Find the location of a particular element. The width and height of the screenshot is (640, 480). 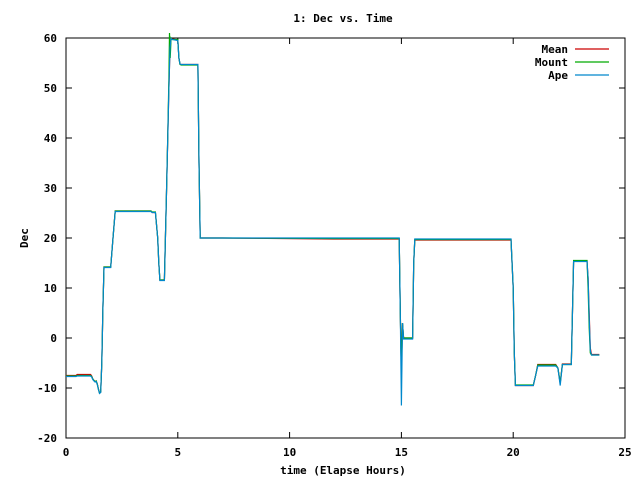

y-tick-label: 40 is located at coordinates (50, 138).